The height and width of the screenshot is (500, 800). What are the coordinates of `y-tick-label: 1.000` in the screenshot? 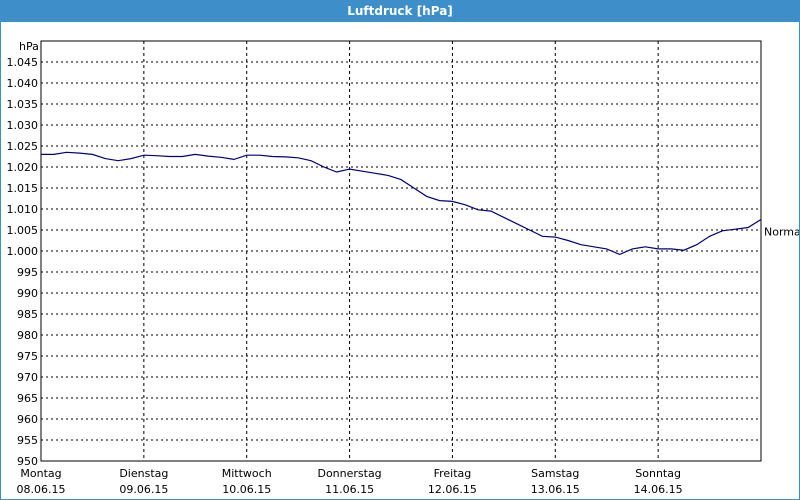 It's located at (23, 251).